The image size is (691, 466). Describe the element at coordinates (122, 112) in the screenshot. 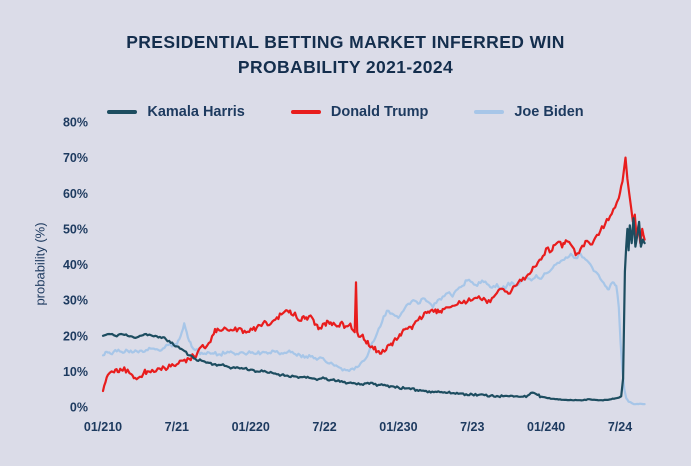

I see `legend-swatch-kamala-harris` at that location.